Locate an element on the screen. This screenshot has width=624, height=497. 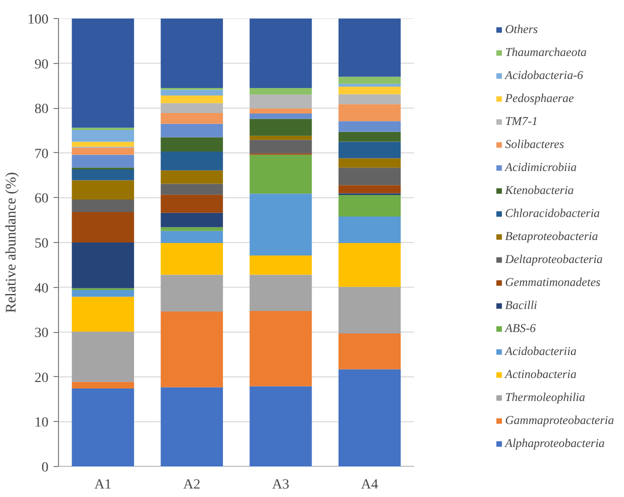
y-tick-label: 80 is located at coordinates (41, 110).